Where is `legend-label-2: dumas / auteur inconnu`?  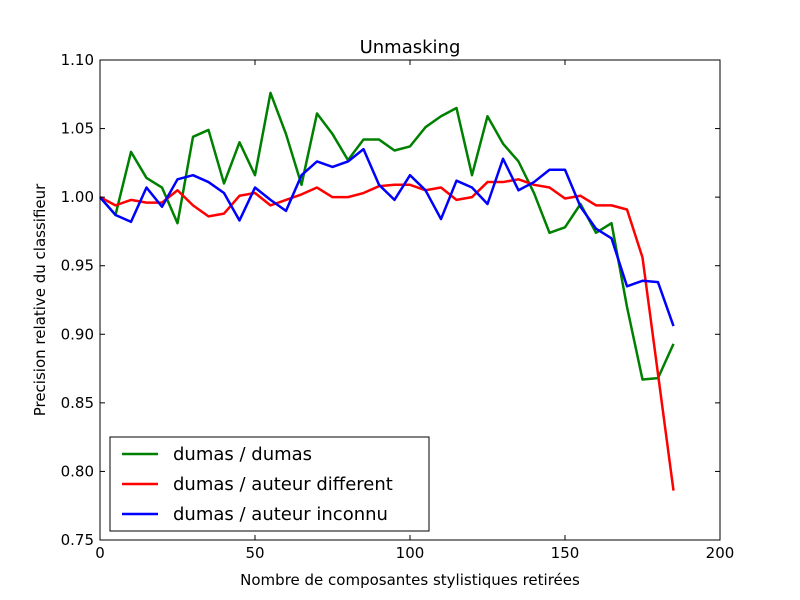
legend-label-2: dumas / auteur inconnu is located at coordinates (280, 514).